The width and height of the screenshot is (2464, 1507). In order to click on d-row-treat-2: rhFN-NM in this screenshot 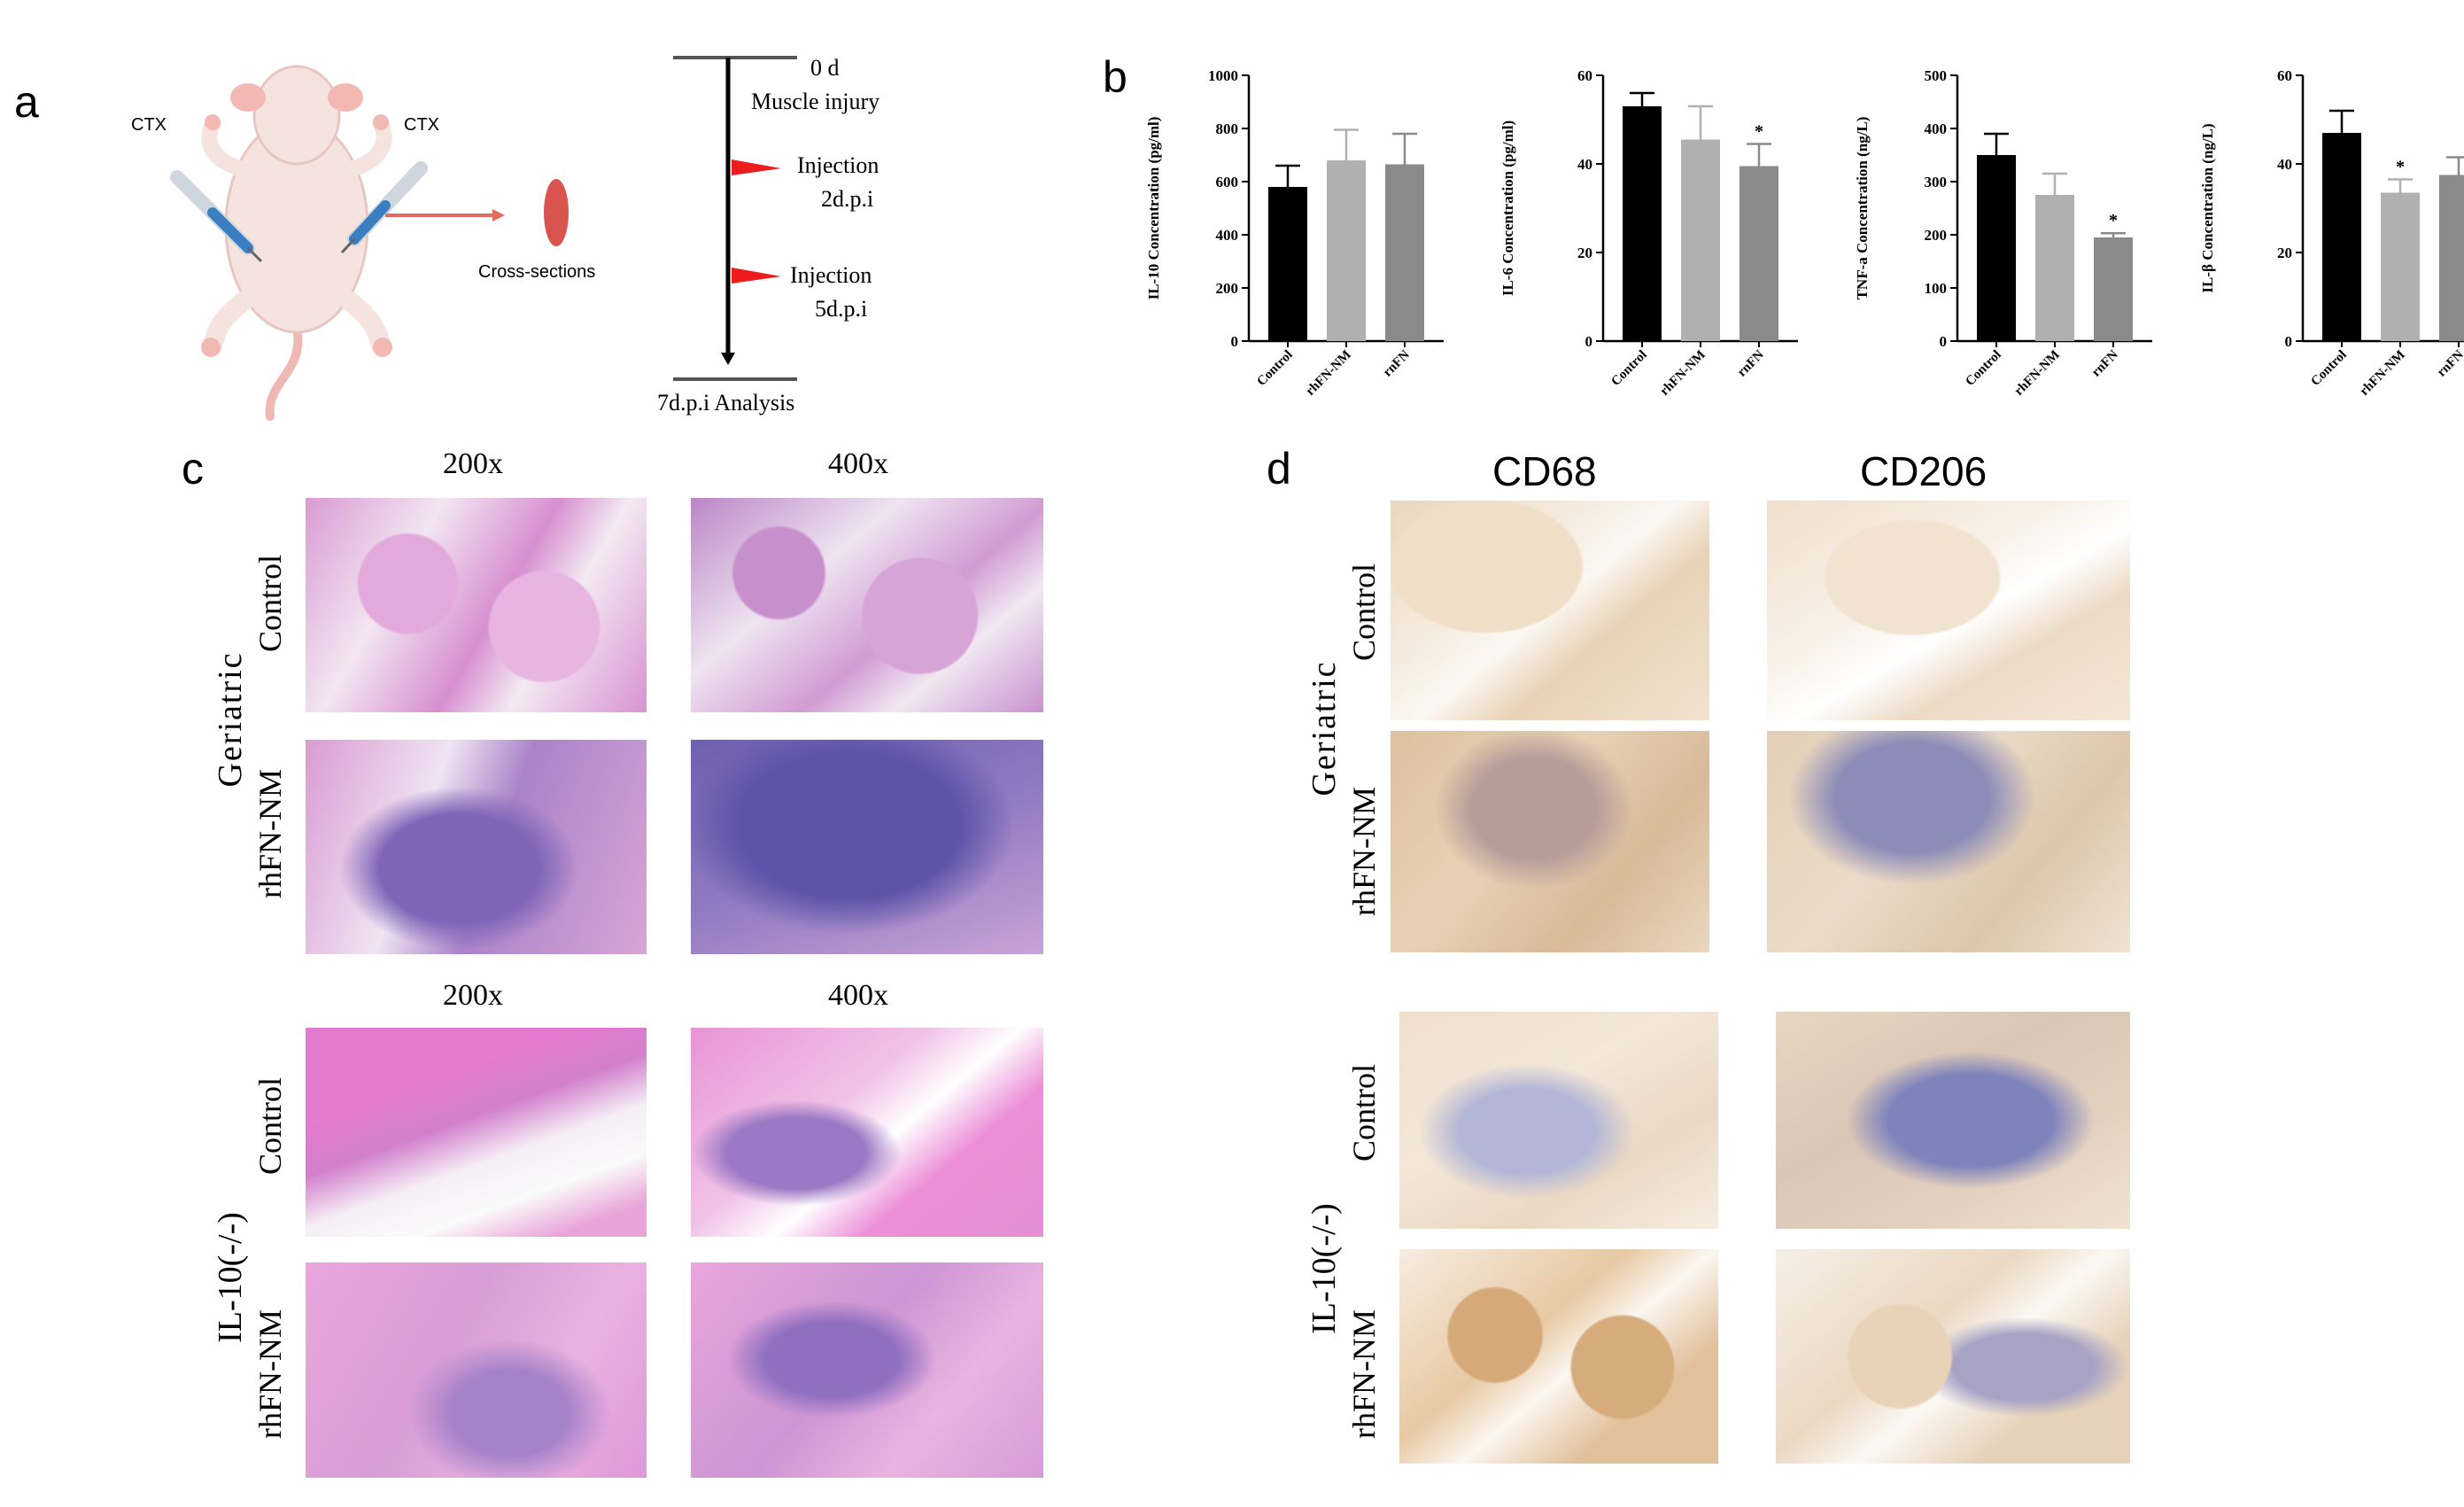, I will do `click(1364, 1375)`.